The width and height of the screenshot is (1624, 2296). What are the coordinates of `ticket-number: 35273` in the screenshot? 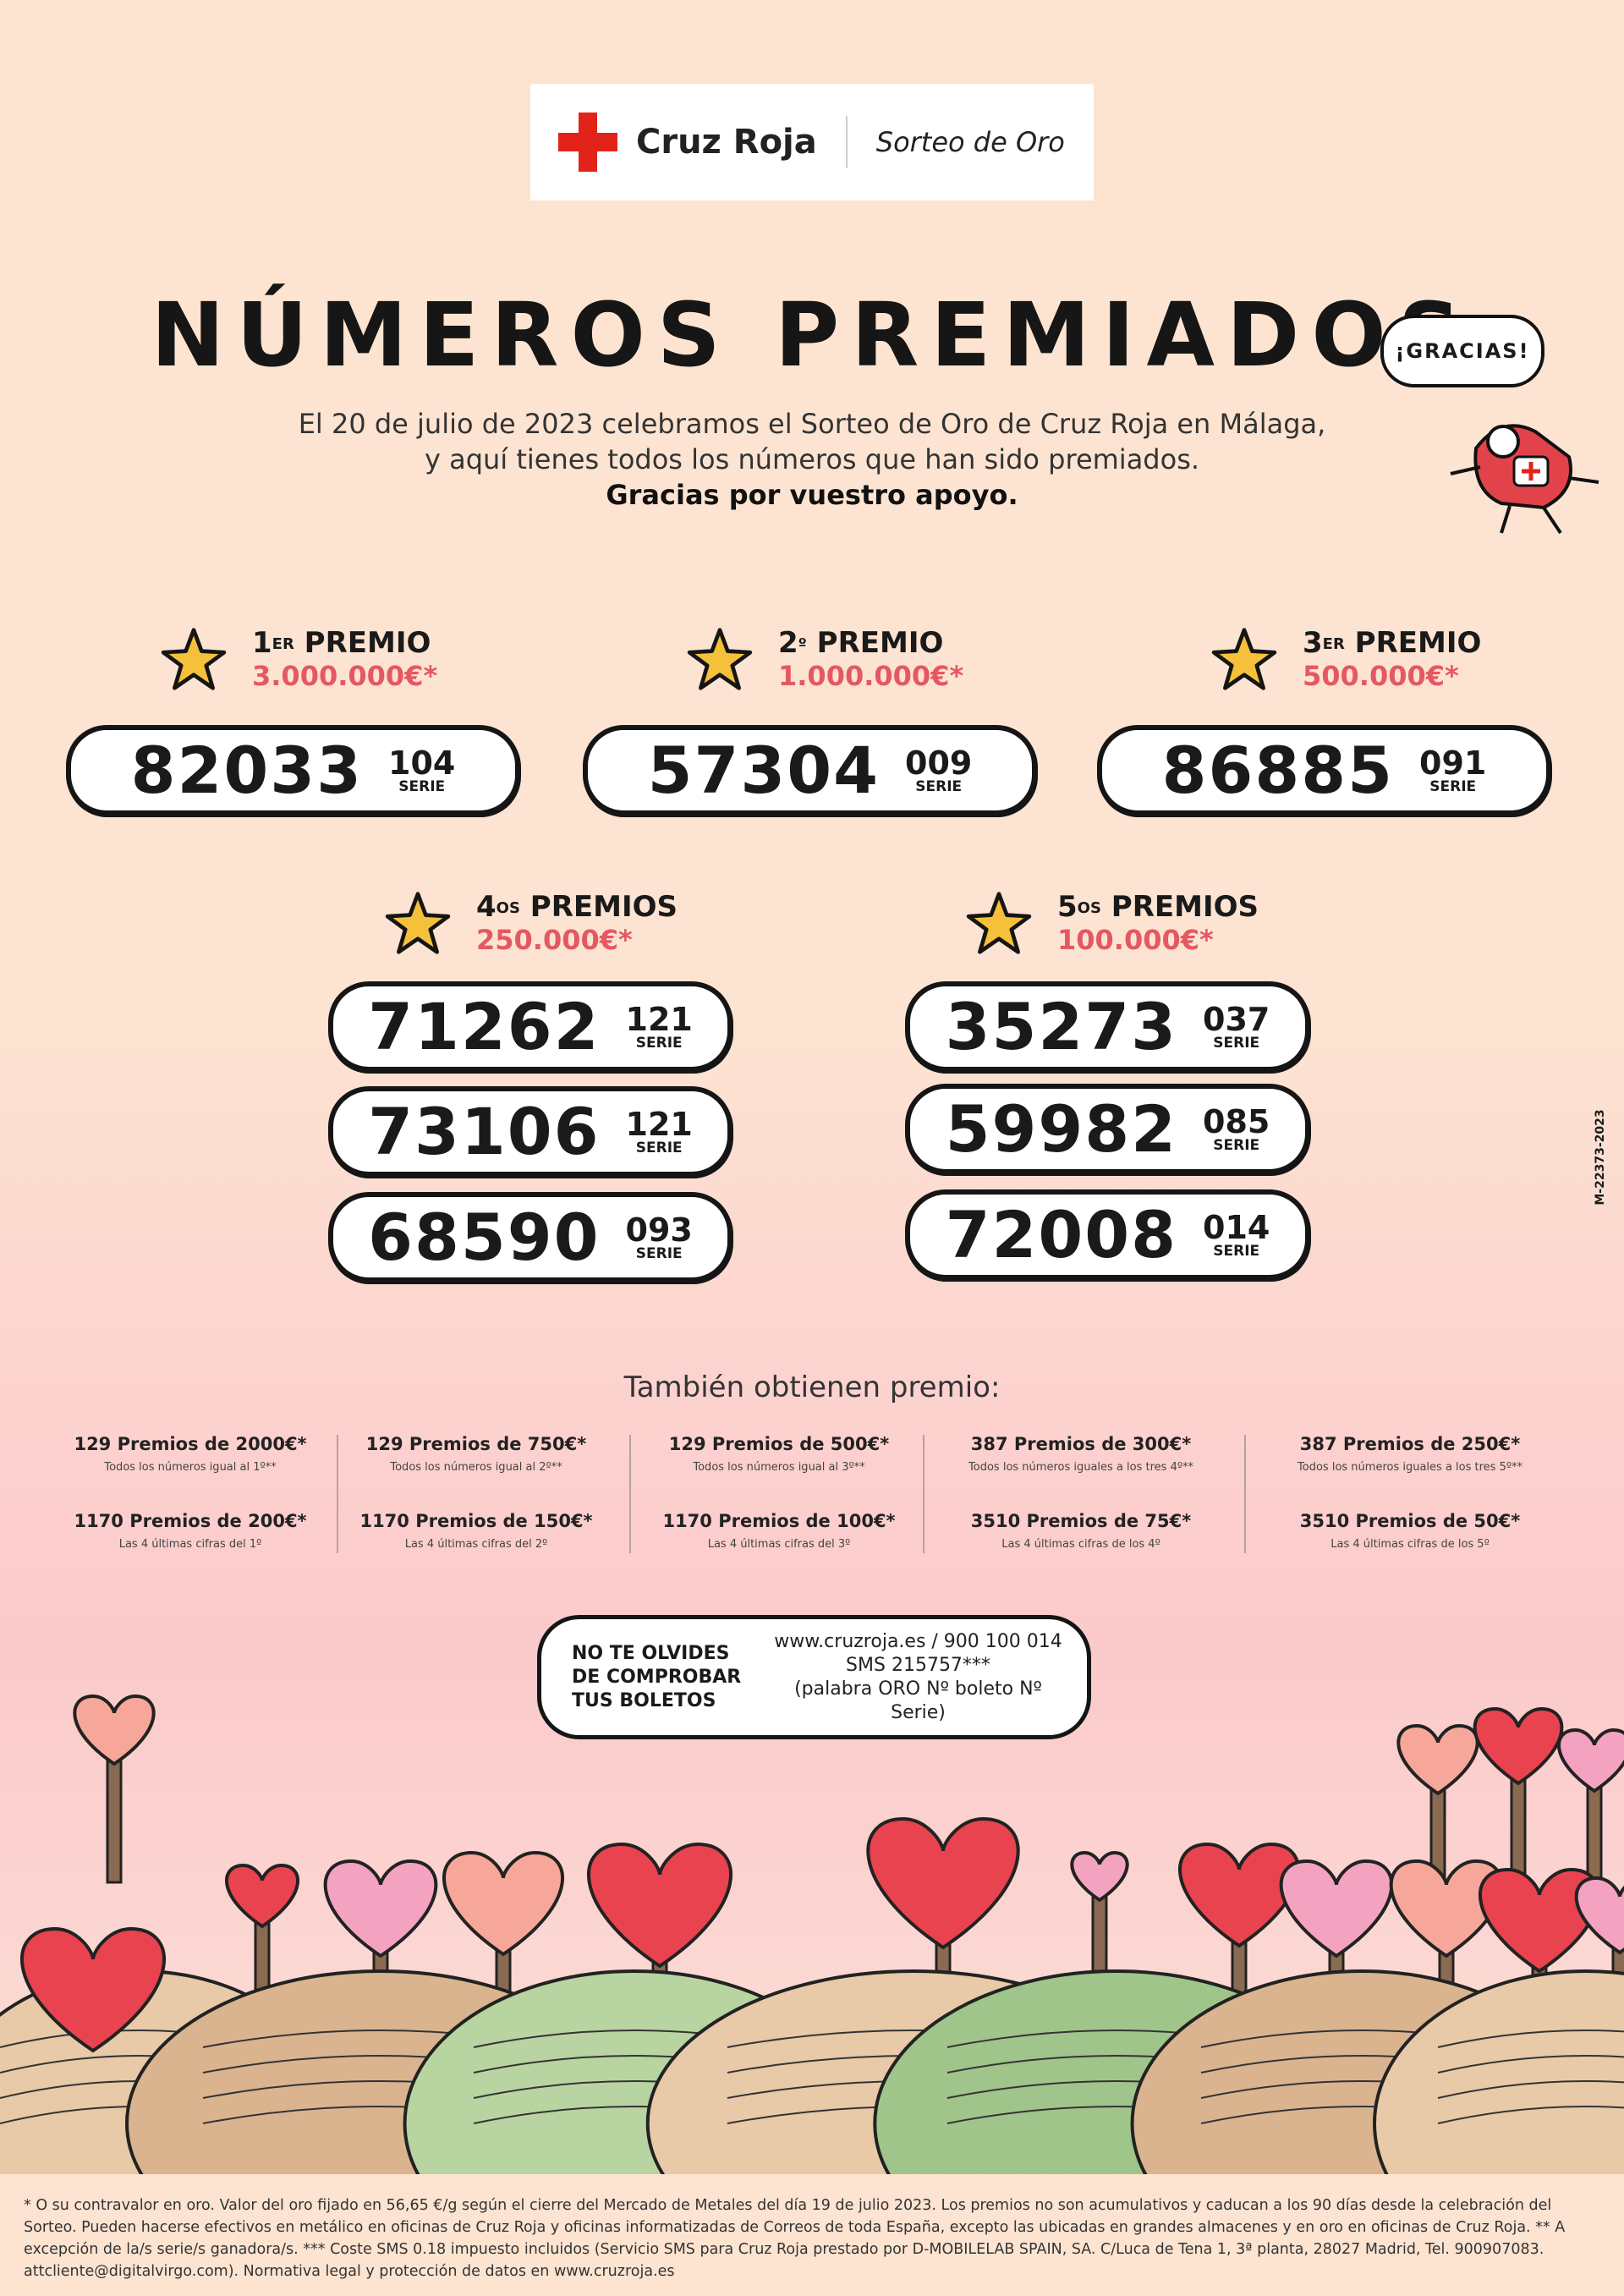 It's located at (1061, 1026).